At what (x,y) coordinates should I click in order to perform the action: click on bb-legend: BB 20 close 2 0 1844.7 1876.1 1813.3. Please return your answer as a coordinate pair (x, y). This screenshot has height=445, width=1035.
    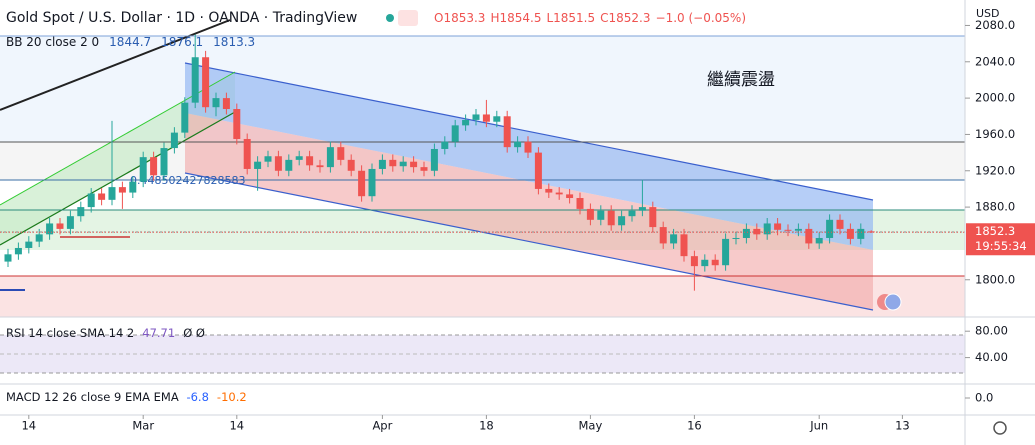
    Looking at the image, I should click on (130, 42).